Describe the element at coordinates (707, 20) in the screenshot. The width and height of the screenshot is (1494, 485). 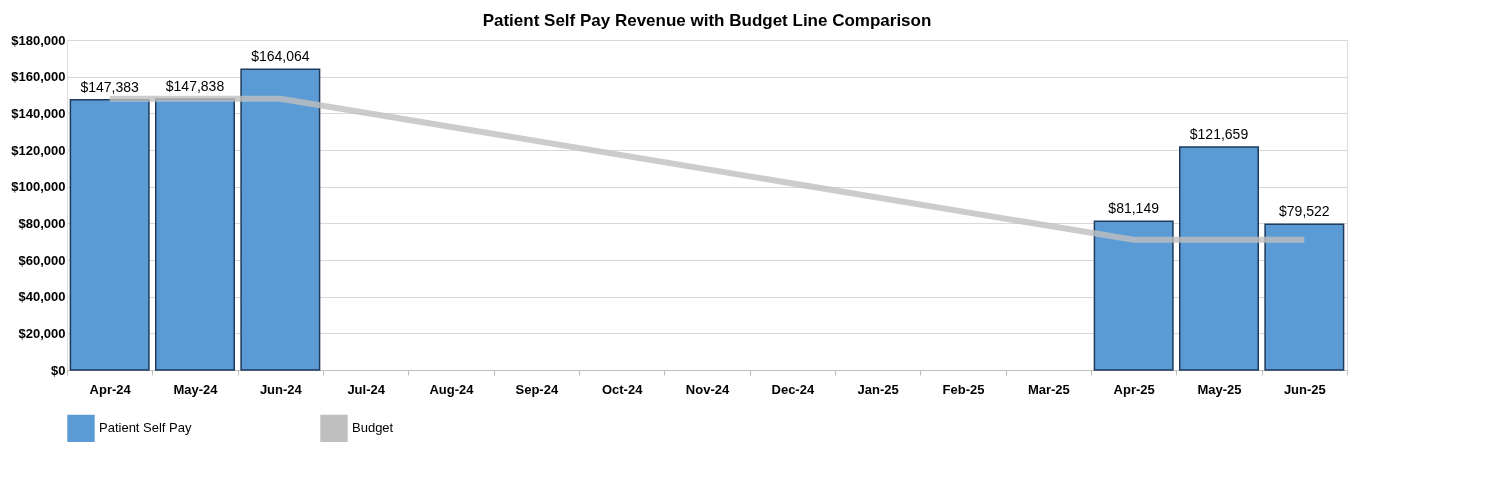
I see `chart-title: Patient Self Pay Revenue with Budget Line Comparison` at that location.